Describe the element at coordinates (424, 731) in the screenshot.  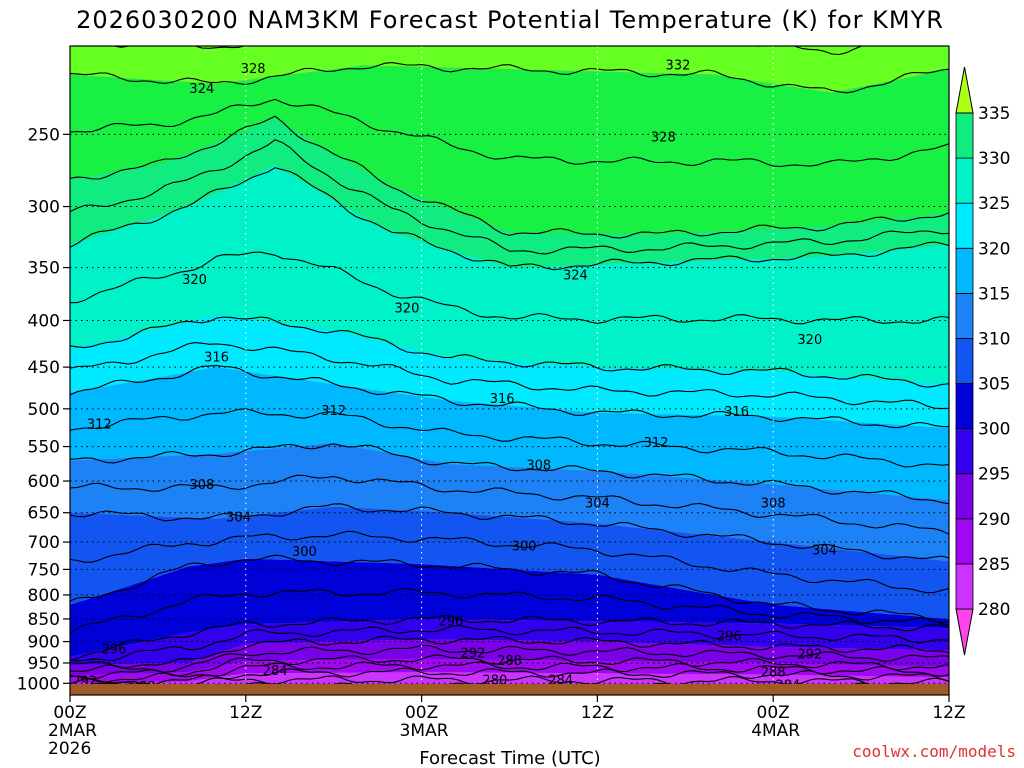
I see `x-tick-label: 3MAR` at that location.